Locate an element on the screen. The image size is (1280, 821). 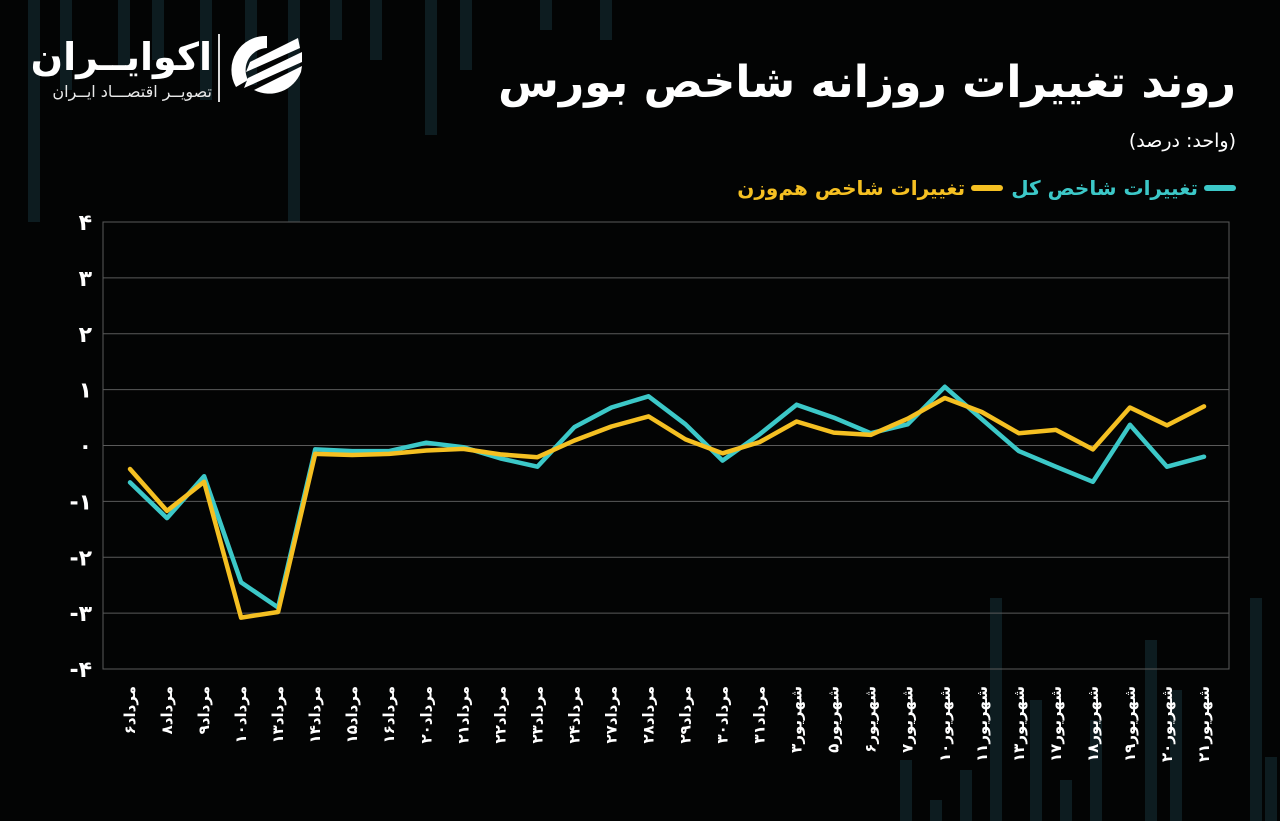
x-tick-label: مرداد۱۵ is located at coordinates (352, 714).